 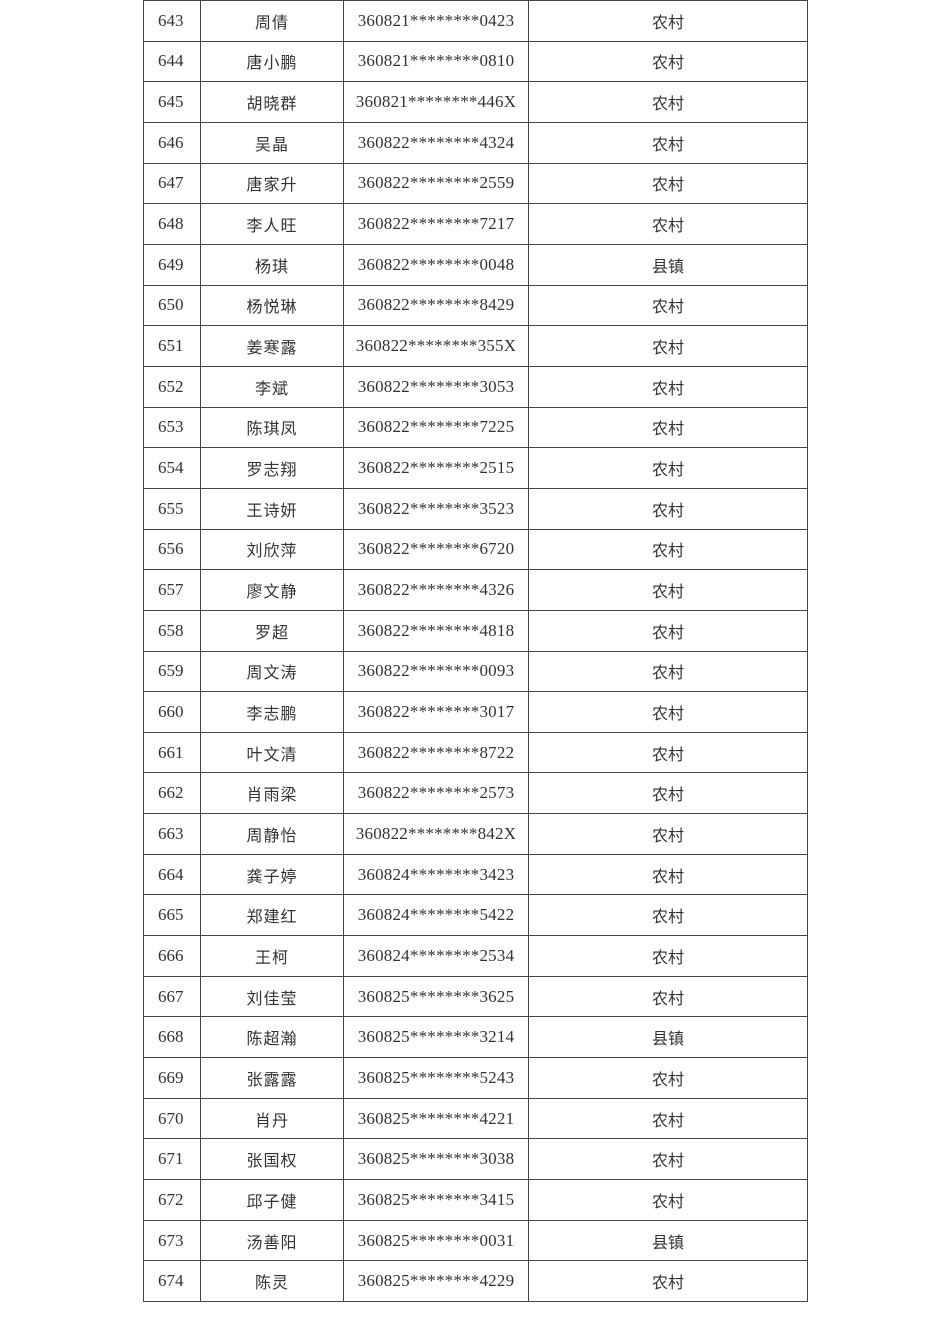 What do you see at coordinates (436, 346) in the screenshot?
I see `id-number-cell: 360822********355X` at bounding box center [436, 346].